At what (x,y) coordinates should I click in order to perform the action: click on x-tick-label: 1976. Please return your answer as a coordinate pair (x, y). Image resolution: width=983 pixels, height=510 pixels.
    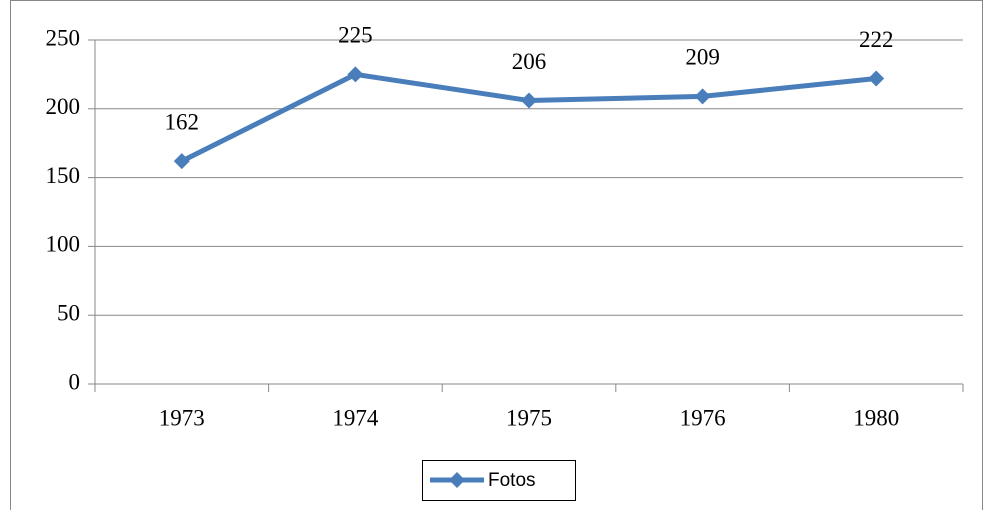
    Looking at the image, I should click on (703, 417).